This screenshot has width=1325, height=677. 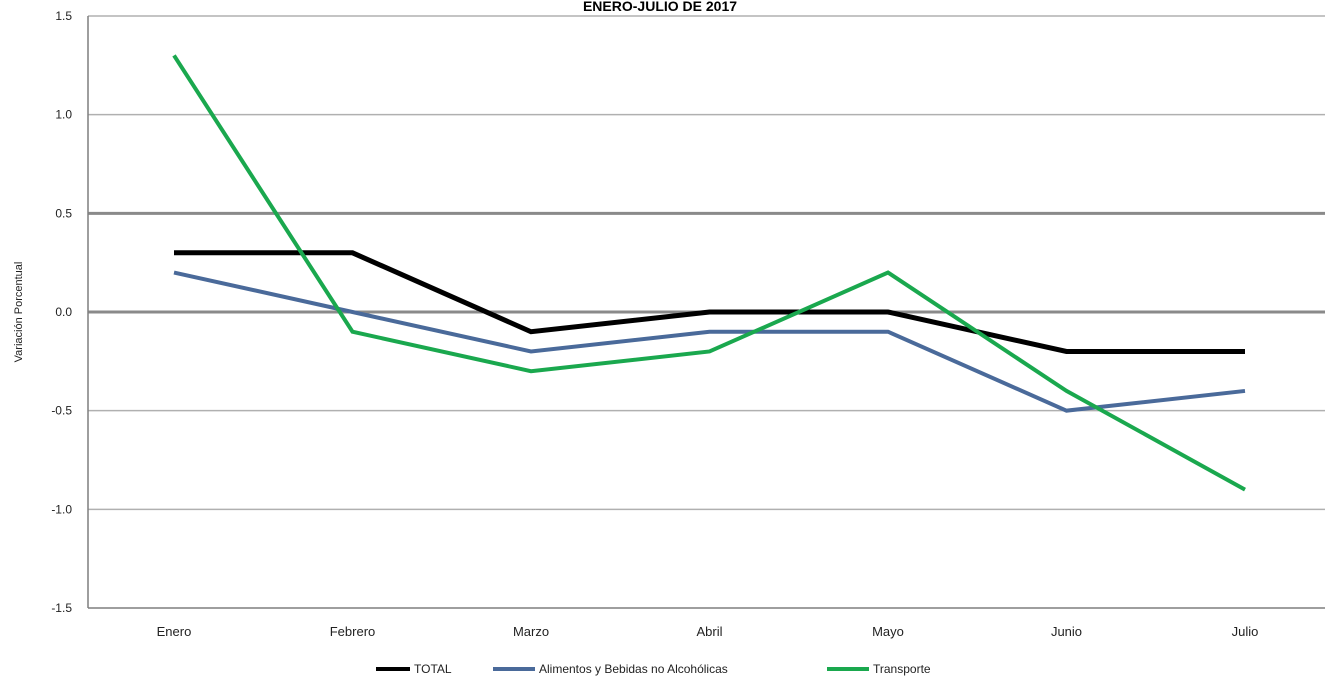 I want to click on x-tick-labels: Enero Febrero Marzo Abril Mayo Junio Julio, so click(x=708, y=631).